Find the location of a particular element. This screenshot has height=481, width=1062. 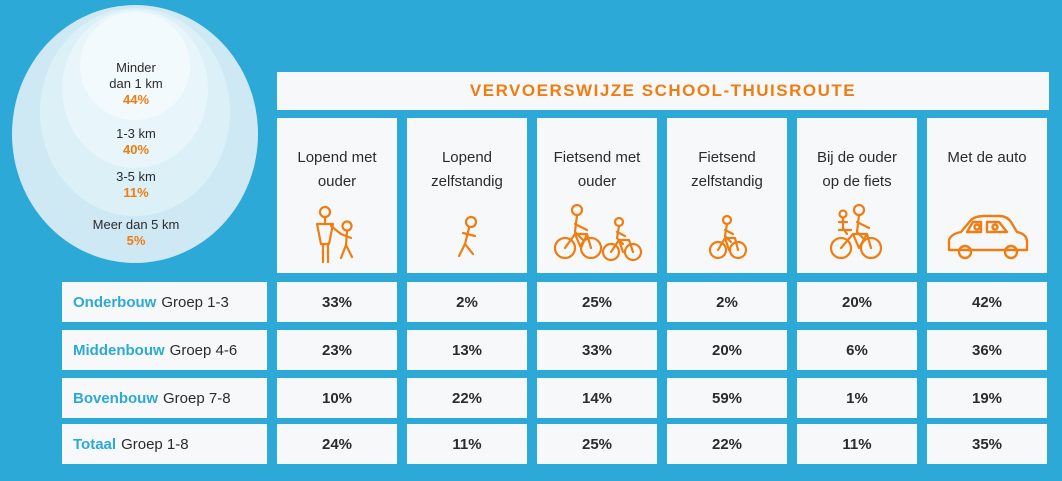

table-title-bar: VERVOERSWIJZE SCHOOL-THUISROUTE is located at coordinates (663, 91).